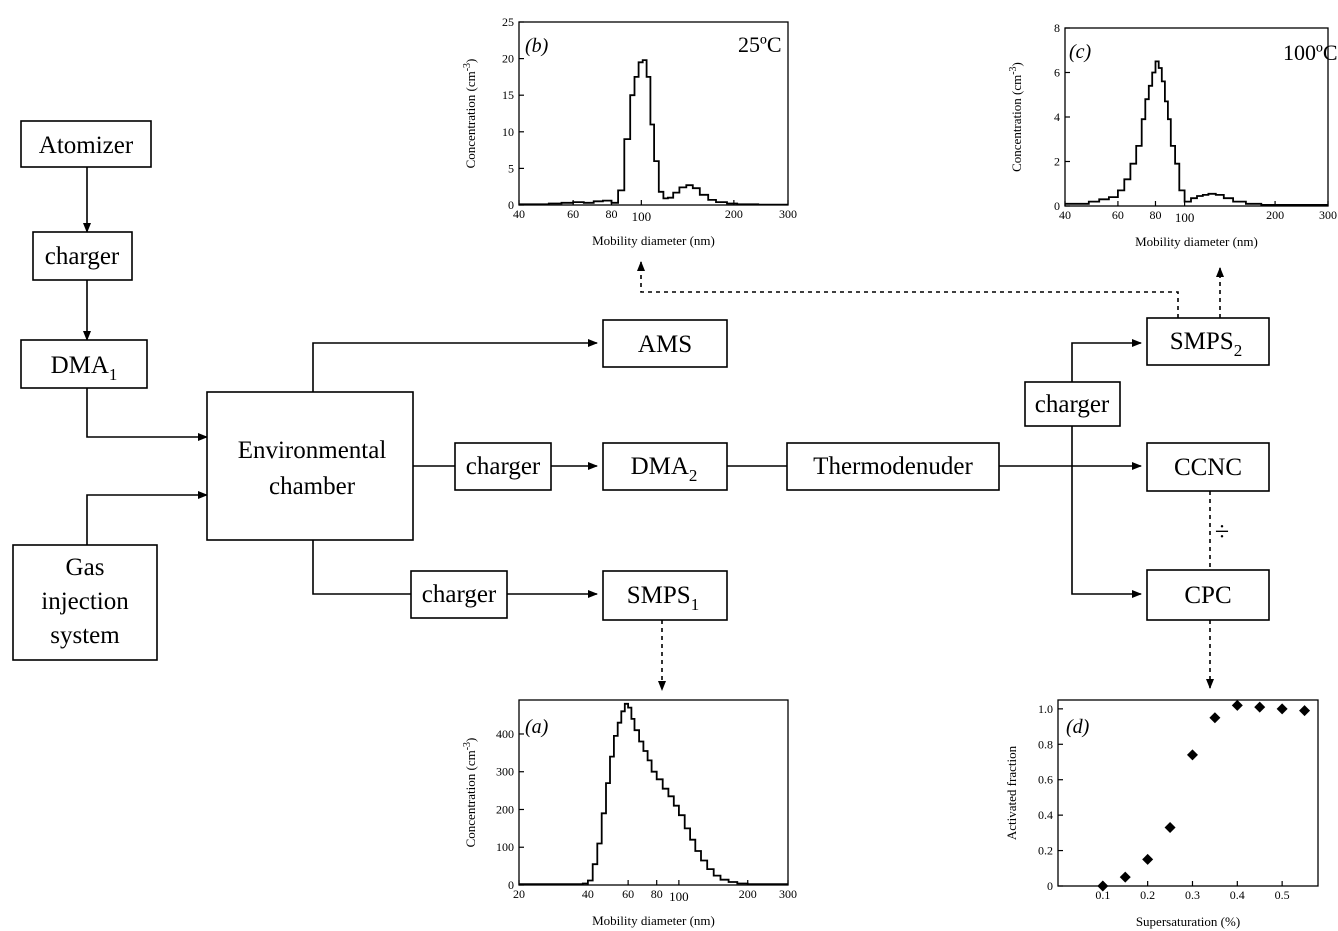 The width and height of the screenshot is (1338, 931). I want to click on x-tick-label: 0.3, so click(1192, 895).